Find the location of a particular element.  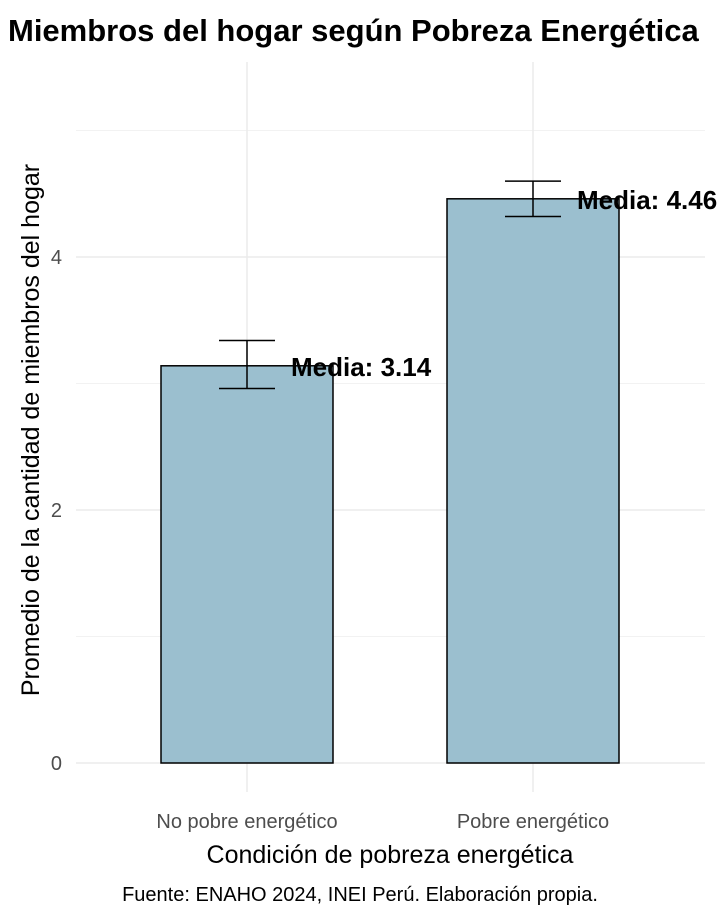

y-tick-label: 2 is located at coordinates (56, 511).